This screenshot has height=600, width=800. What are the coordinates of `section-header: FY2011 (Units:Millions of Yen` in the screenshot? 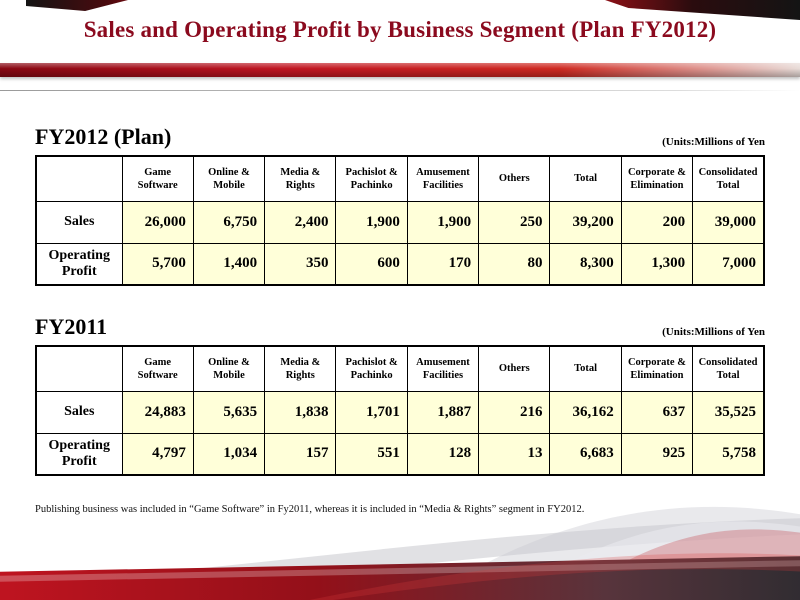 It's located at (400, 327).